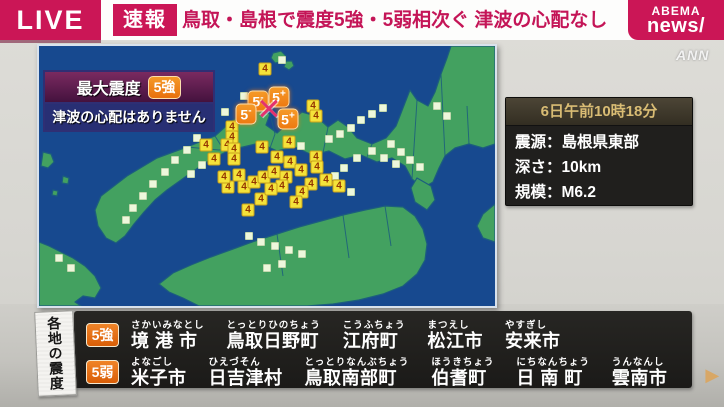 The width and height of the screenshot is (724, 407). I want to click on quake-info-body: 震源：島根県東部 深さ：10km 規模：M6.2, so click(599, 167).